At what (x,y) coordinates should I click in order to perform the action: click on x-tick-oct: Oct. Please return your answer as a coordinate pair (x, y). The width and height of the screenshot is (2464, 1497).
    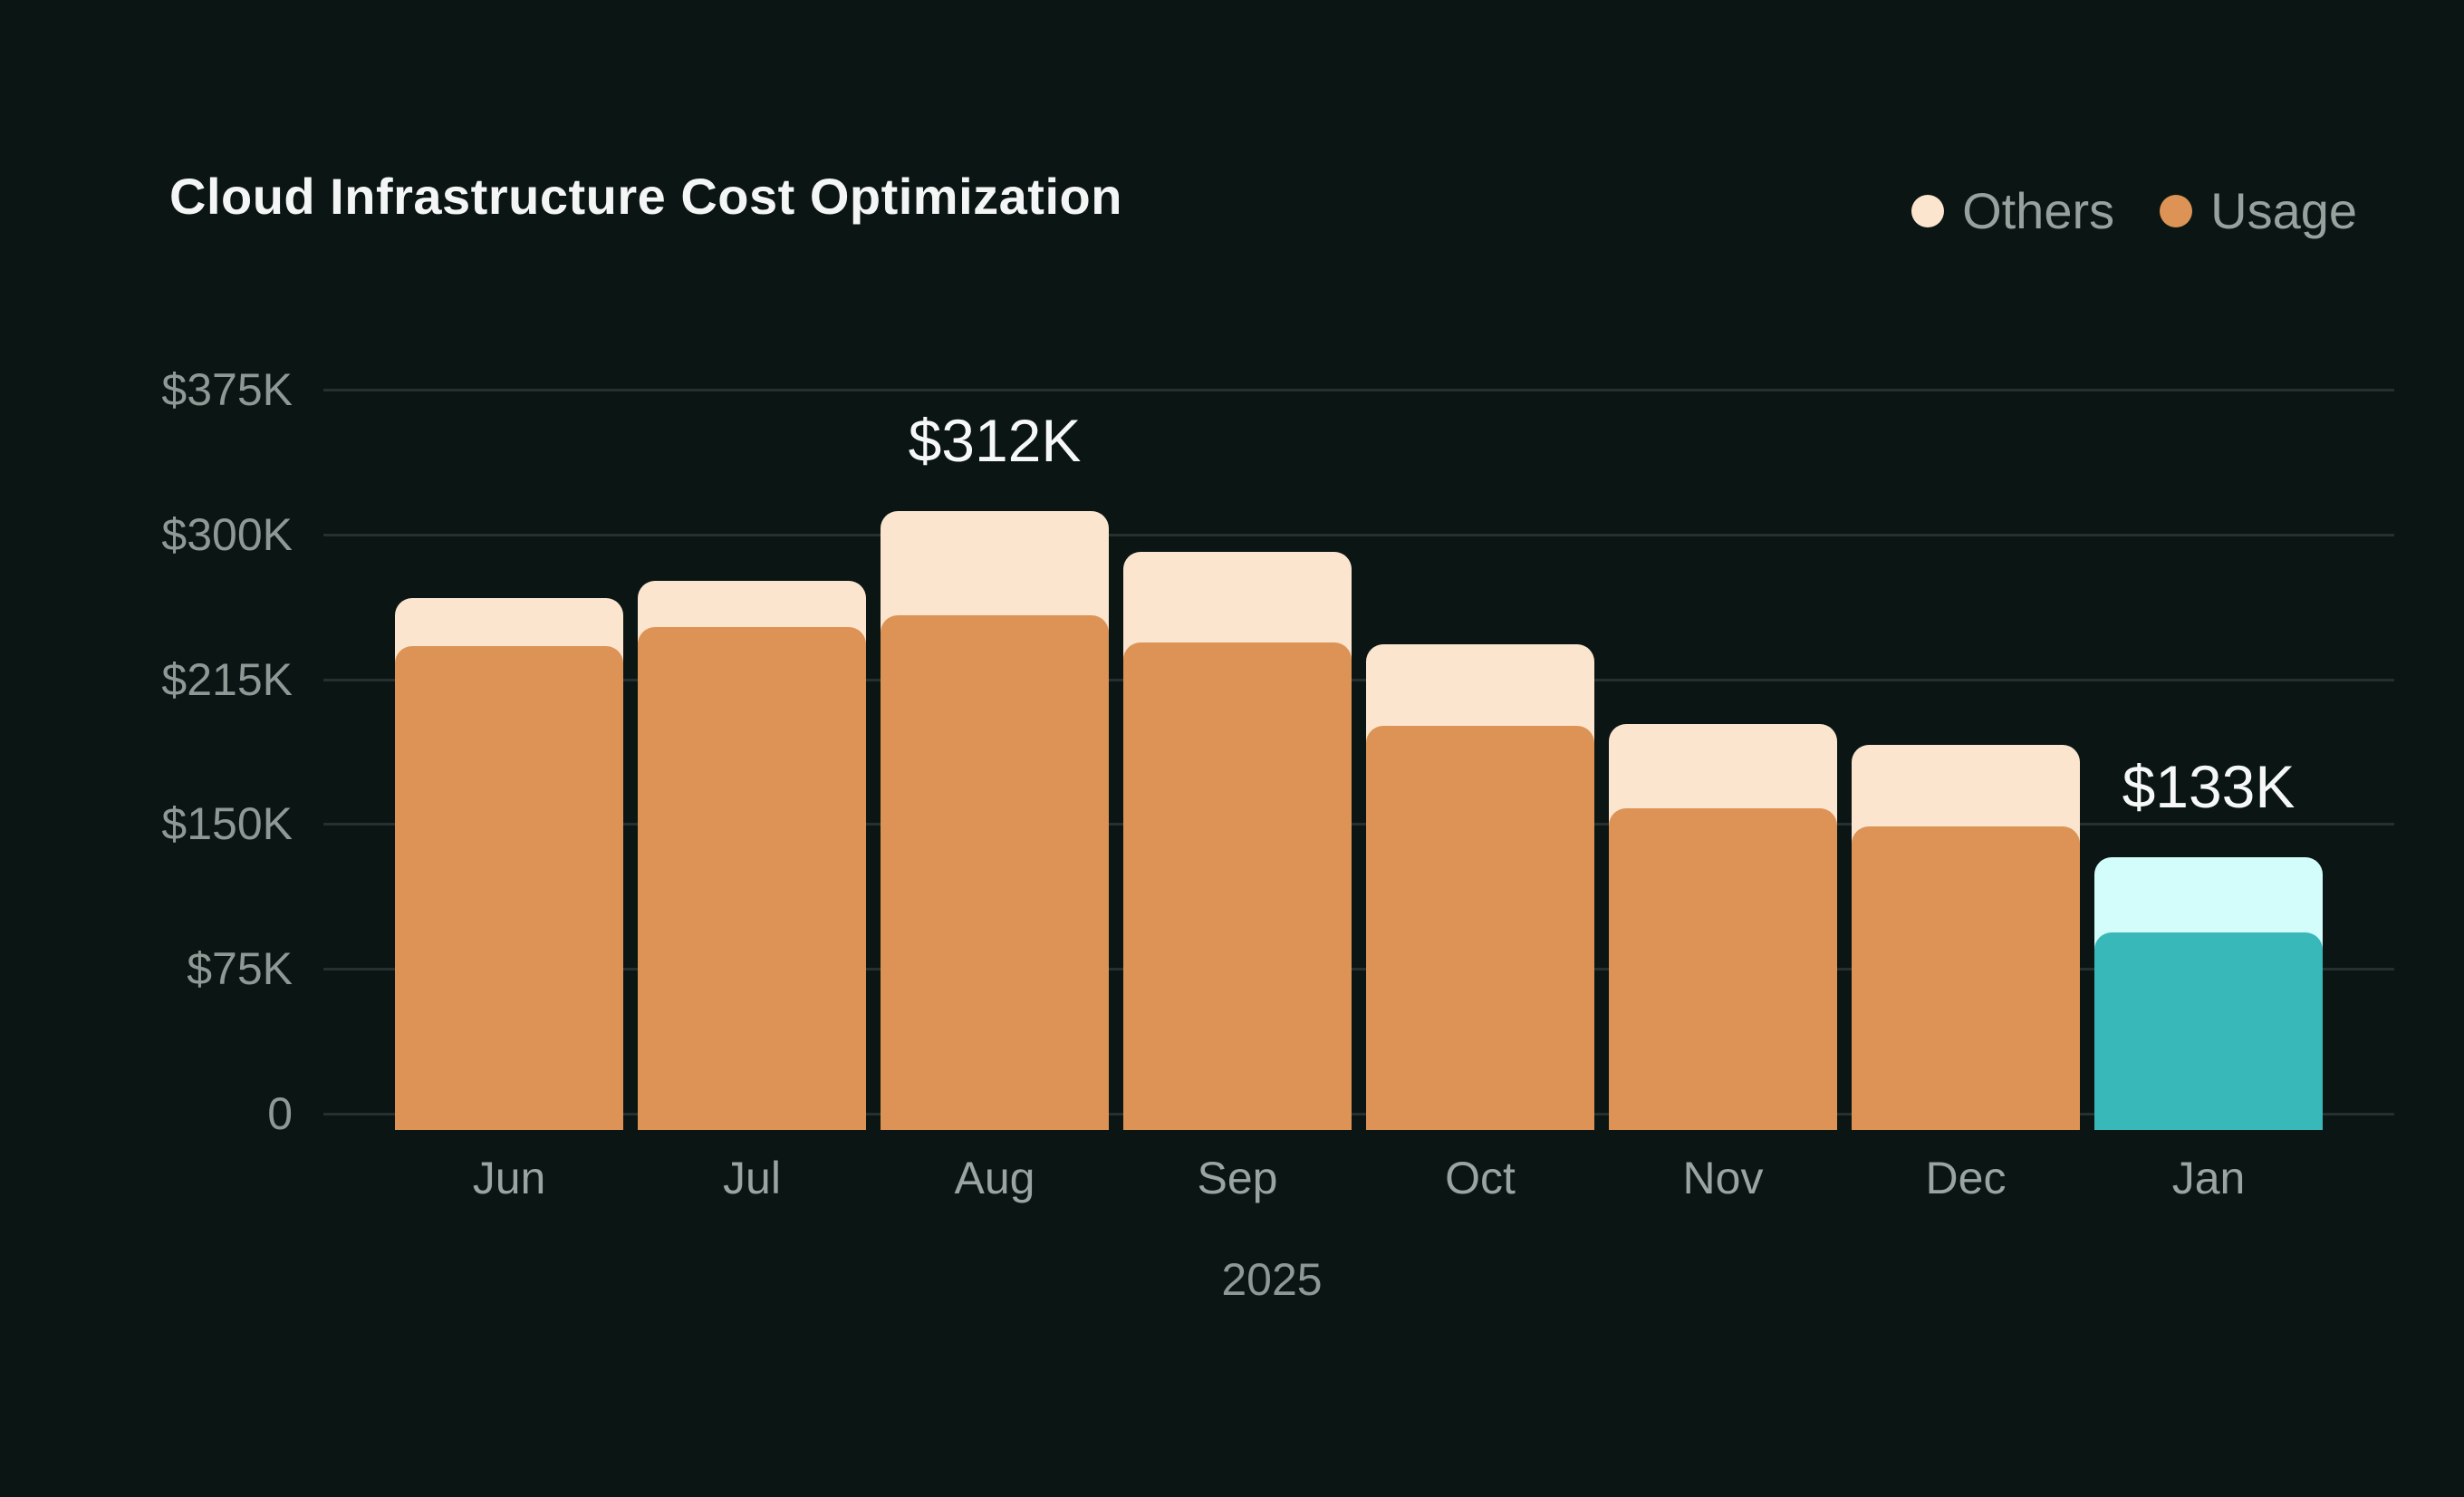
    Looking at the image, I should click on (1480, 1178).